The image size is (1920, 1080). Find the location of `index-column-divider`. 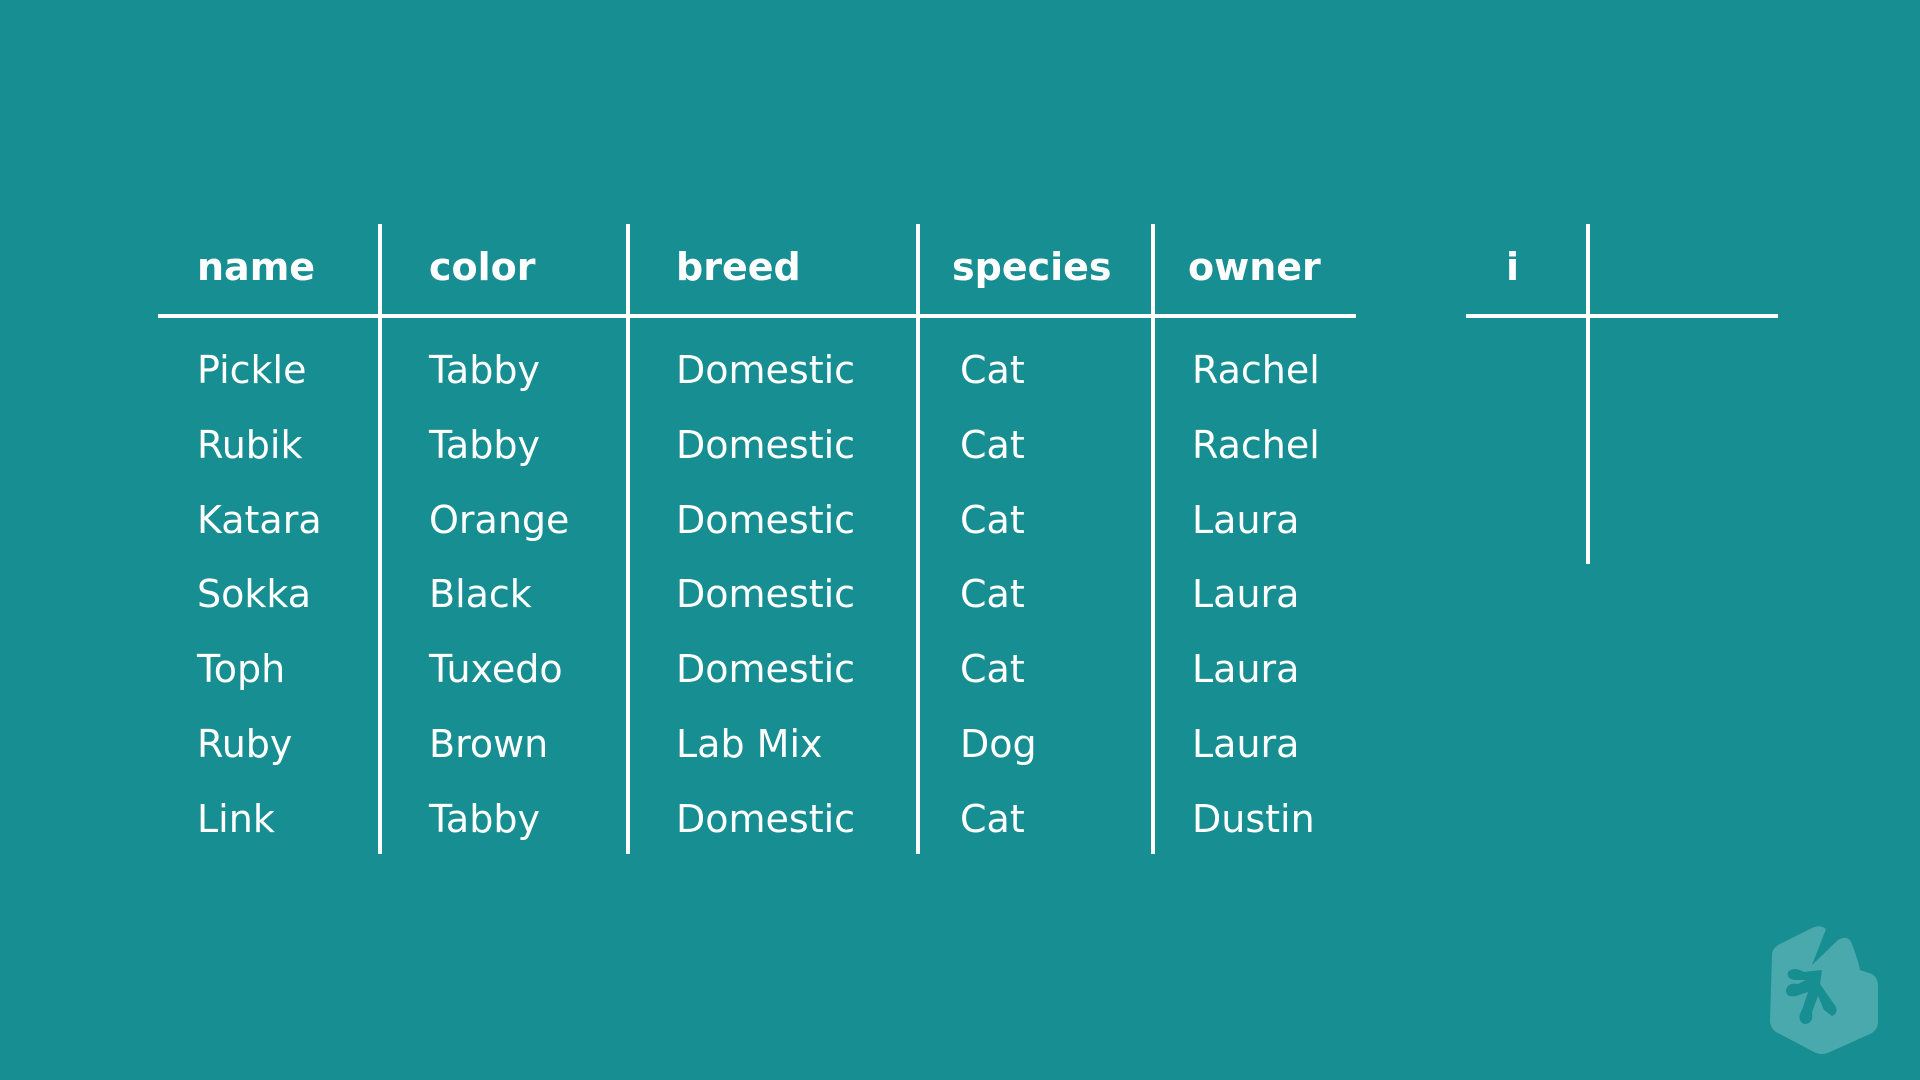

index-column-divider is located at coordinates (1588, 394).